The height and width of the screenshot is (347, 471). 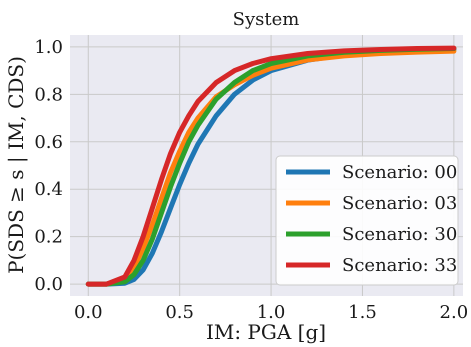 What do you see at coordinates (399, 265) in the screenshot?
I see `legend-label-3: Scenario: 33` at bounding box center [399, 265].